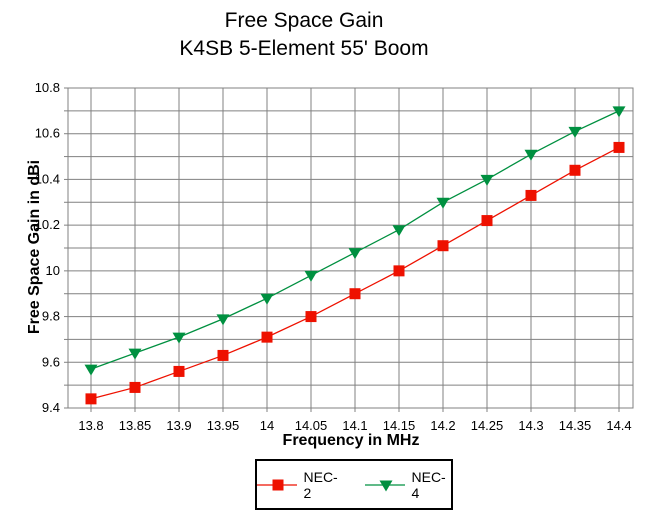 The height and width of the screenshot is (516, 646). Describe the element at coordinates (354, 484) in the screenshot. I see `legend: NEC-2 NEC-4` at that location.